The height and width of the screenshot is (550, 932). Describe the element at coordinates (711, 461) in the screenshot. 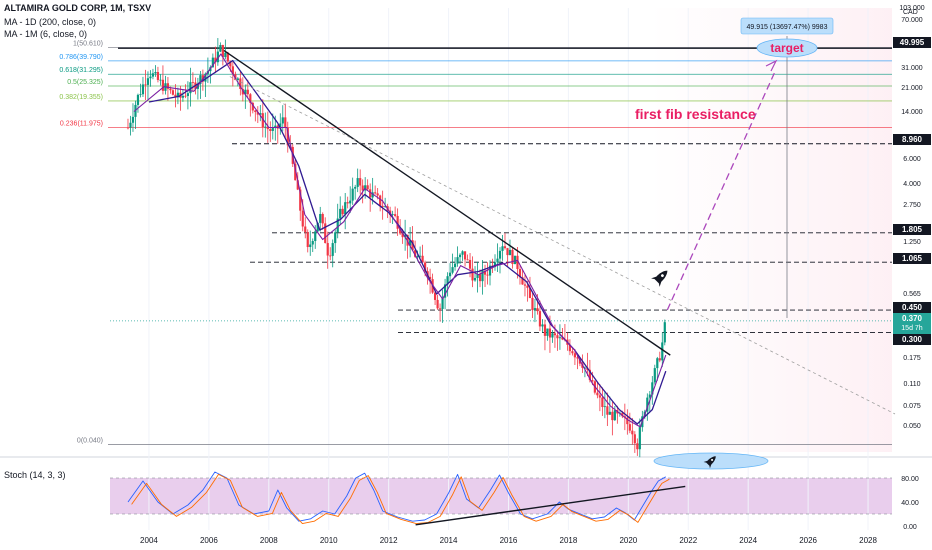

I see `rocket-body` at that location.